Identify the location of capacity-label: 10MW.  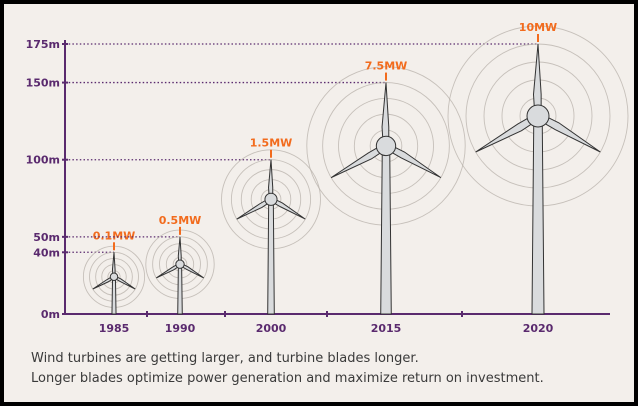
(538, 27).